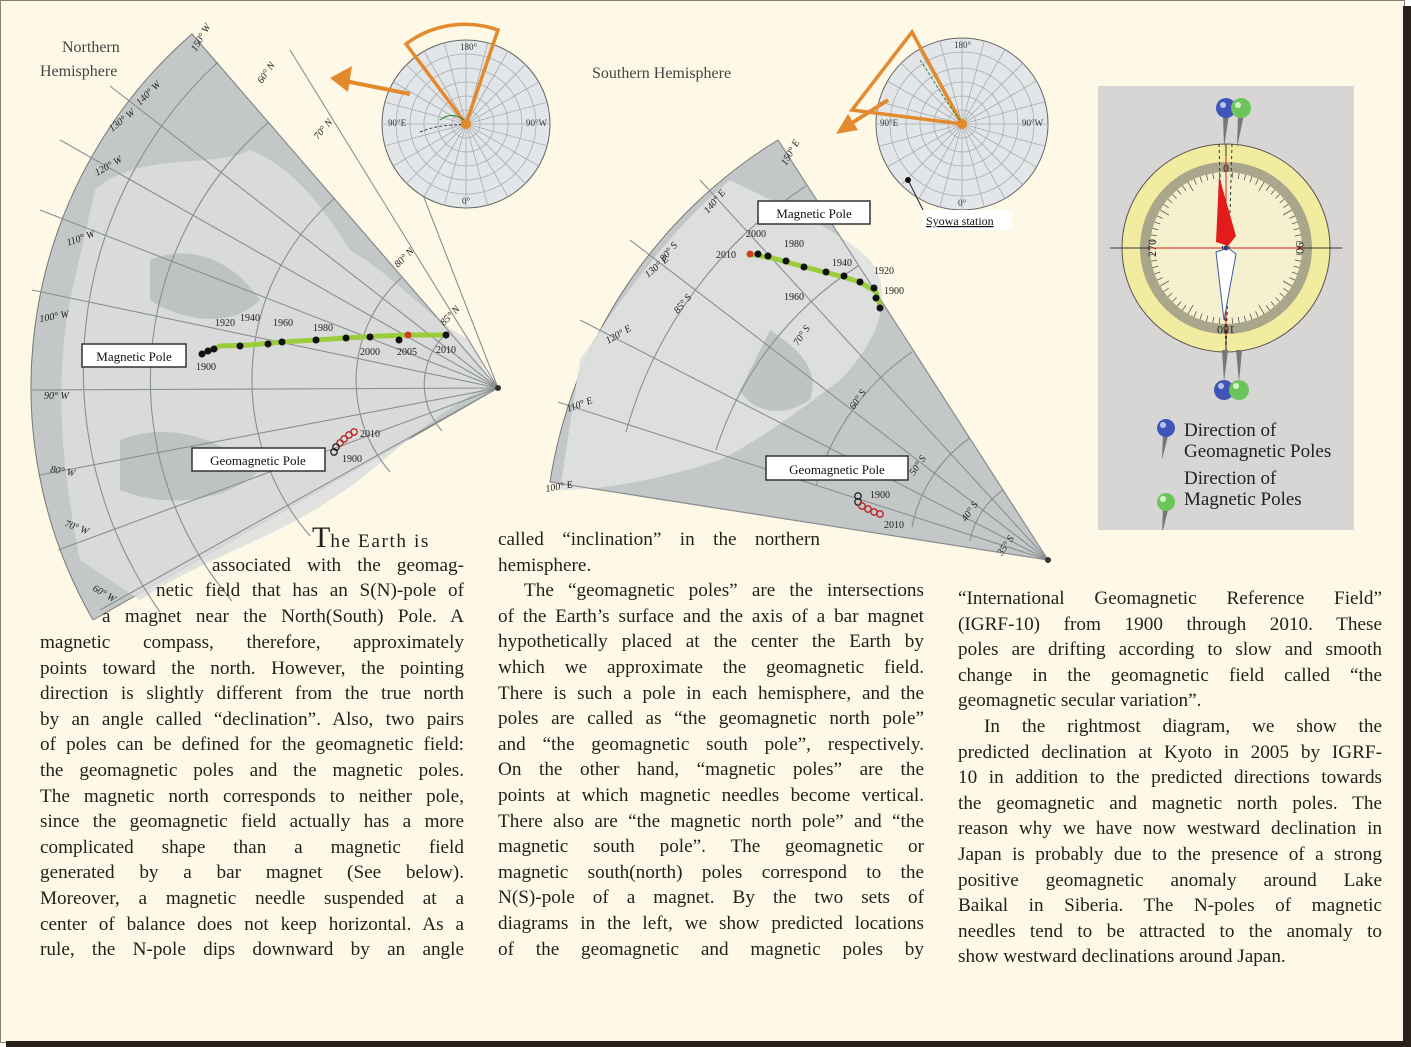 This screenshot has height=1047, width=1411. I want to click on south-geomagnetic-pole-label: Geomagnetic Pole, so click(837, 469).